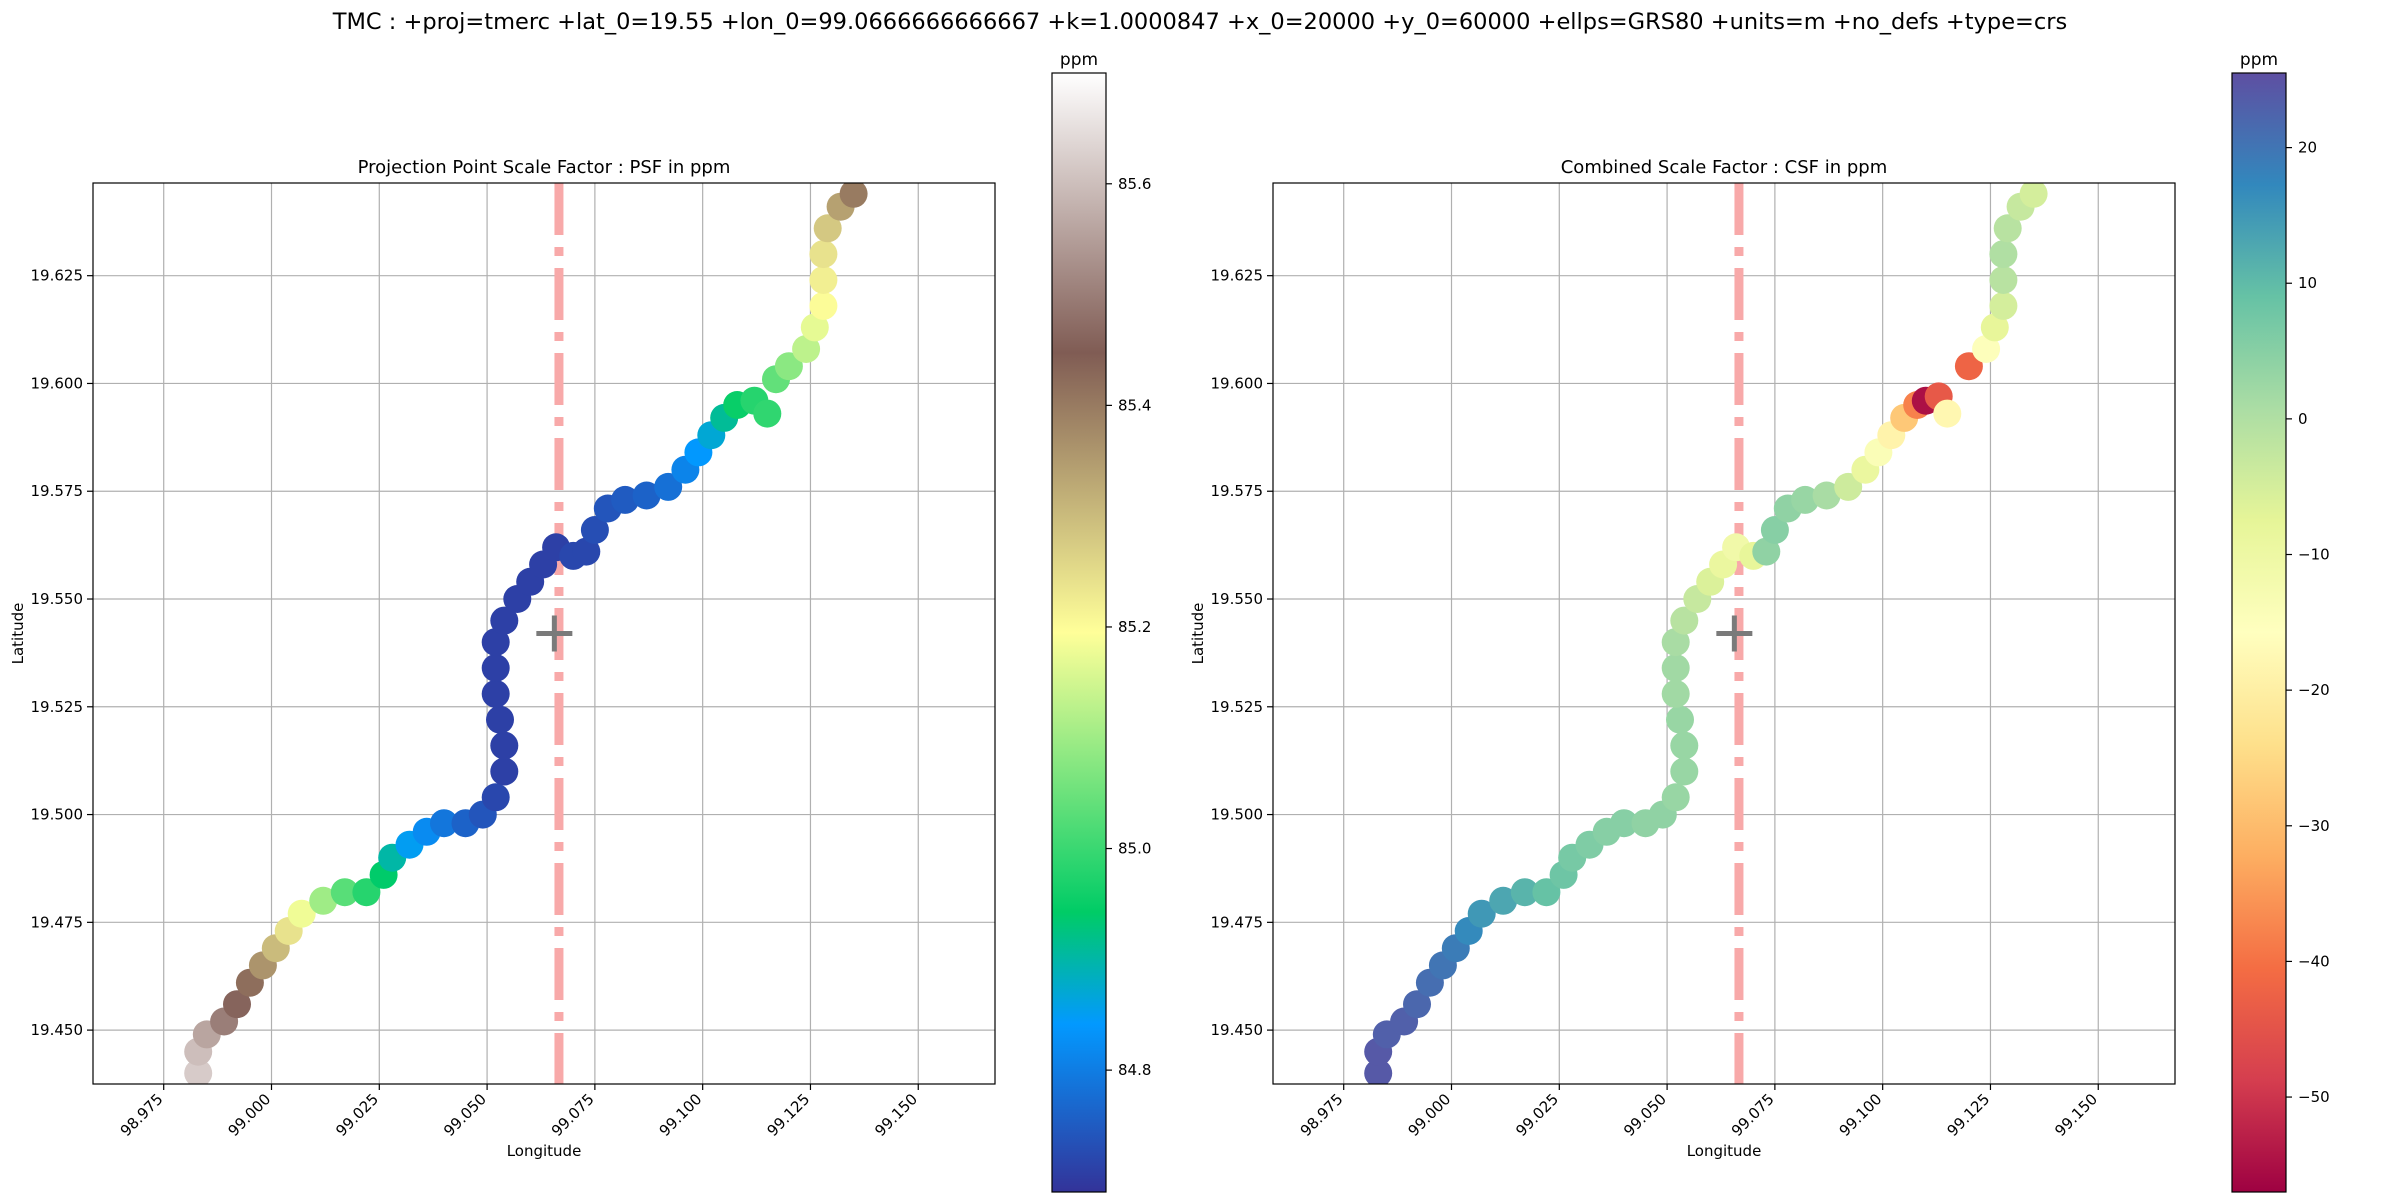 The width and height of the screenshot is (2400, 1200). Describe the element at coordinates (2307, 148) in the screenshot. I see `colorbar-tick-label: 20` at that location.